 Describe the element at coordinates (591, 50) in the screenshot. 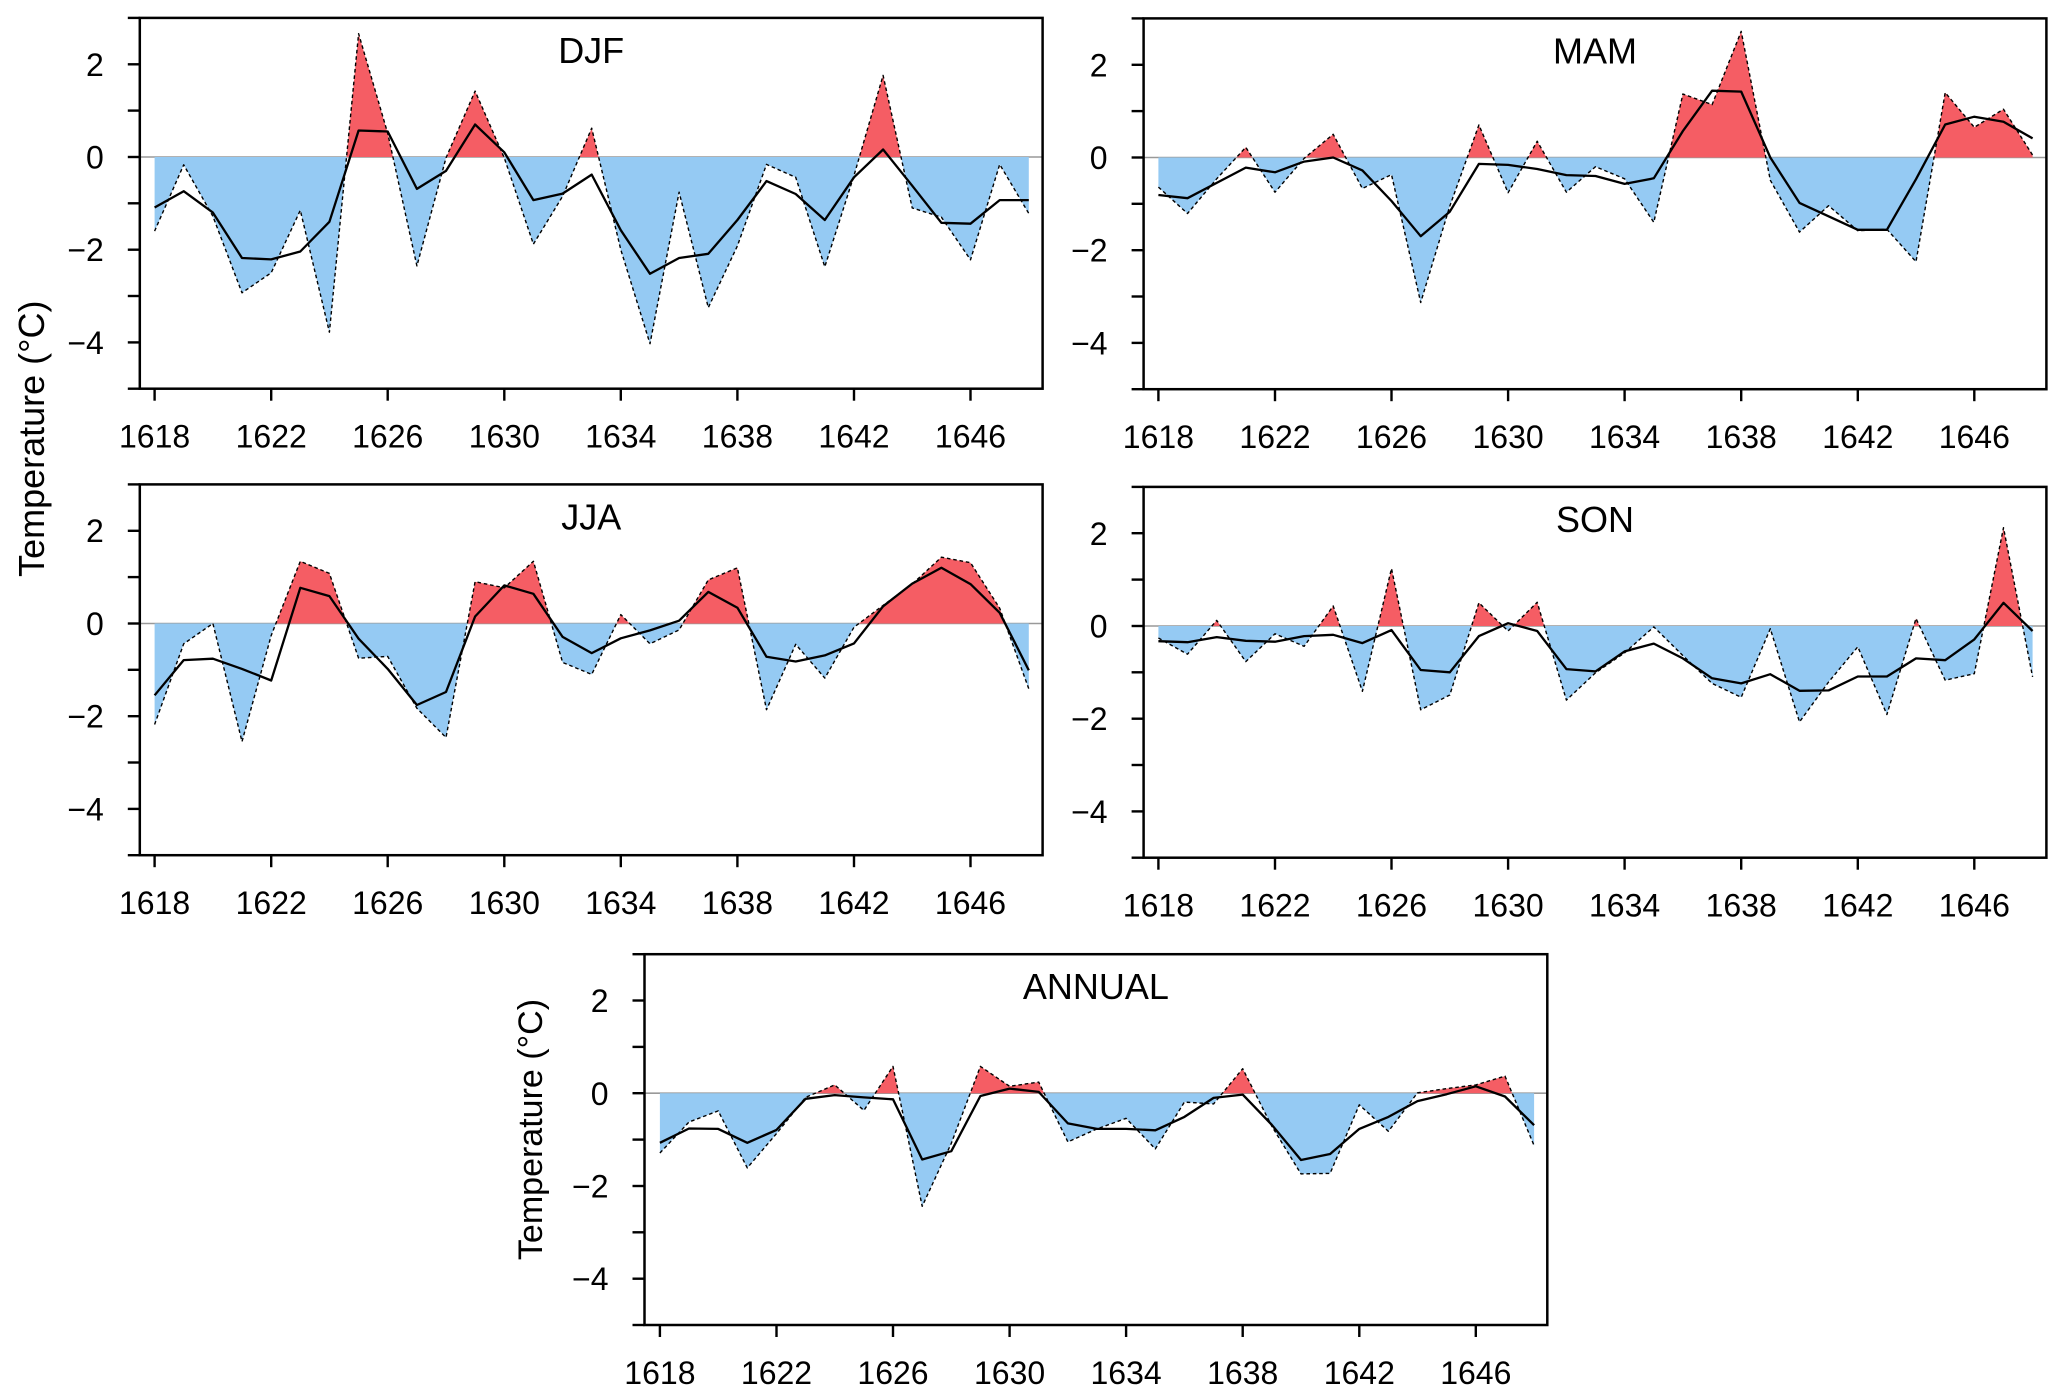

I see `svg-text: DJF` at that location.